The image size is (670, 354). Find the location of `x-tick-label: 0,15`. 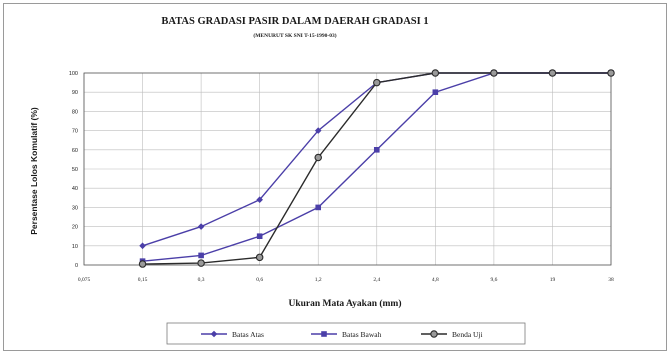

x-tick-label: 0,15 is located at coordinates (143, 280).